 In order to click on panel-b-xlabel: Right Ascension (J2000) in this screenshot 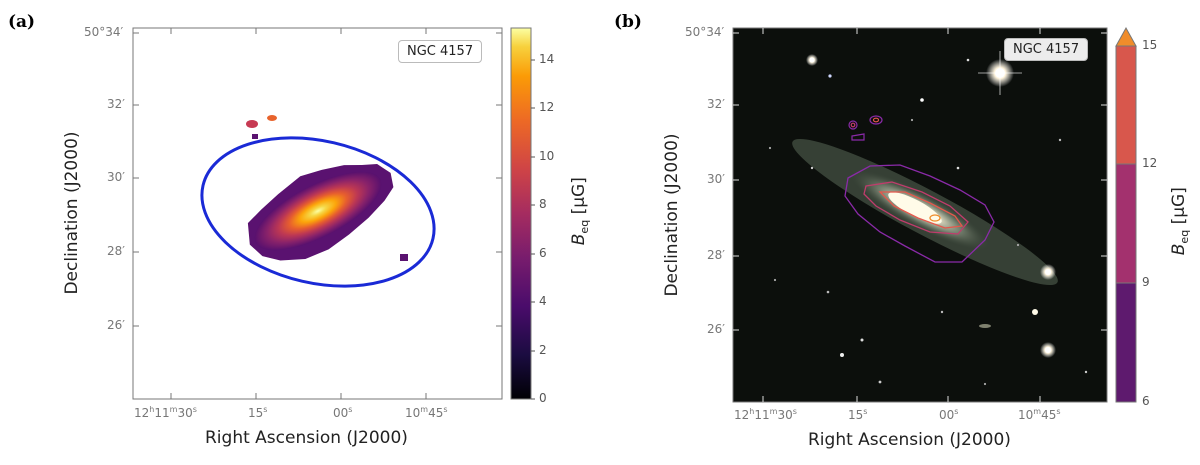, I will do `click(909, 440)`.